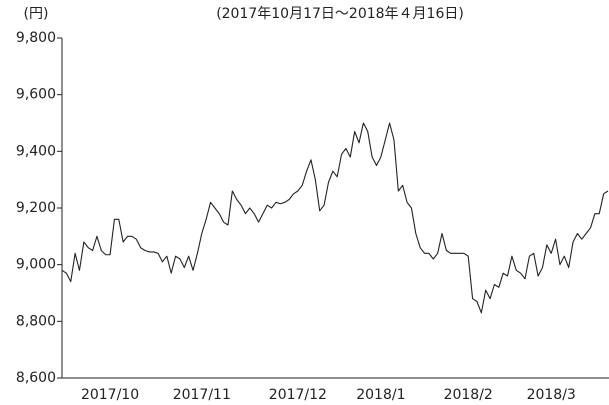 Image resolution: width=609 pixels, height=405 pixels. Describe the element at coordinates (36, 14) in the screenshot. I see `y-unit: (円)` at that location.